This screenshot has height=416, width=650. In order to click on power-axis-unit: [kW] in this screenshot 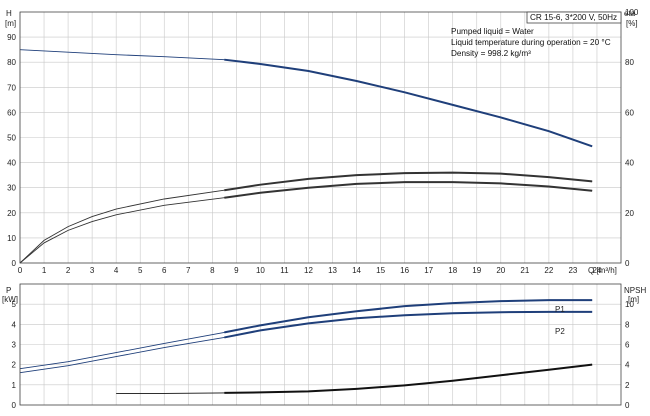, I will do `click(10, 299)`.